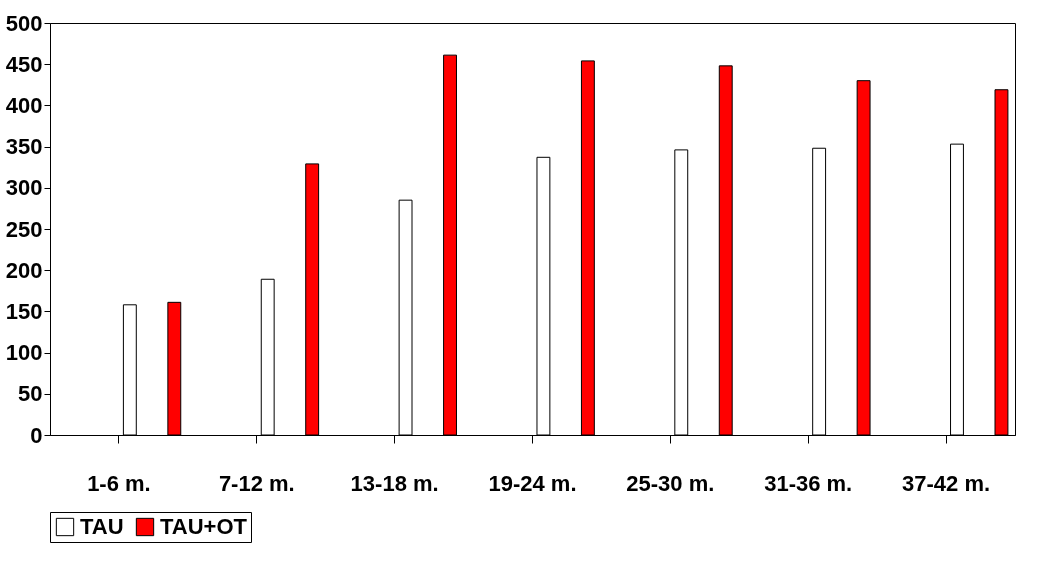 The width and height of the screenshot is (1059, 563). What do you see at coordinates (256, 483) in the screenshot?
I see `x-tick-label: 7-12 m.` at bounding box center [256, 483].